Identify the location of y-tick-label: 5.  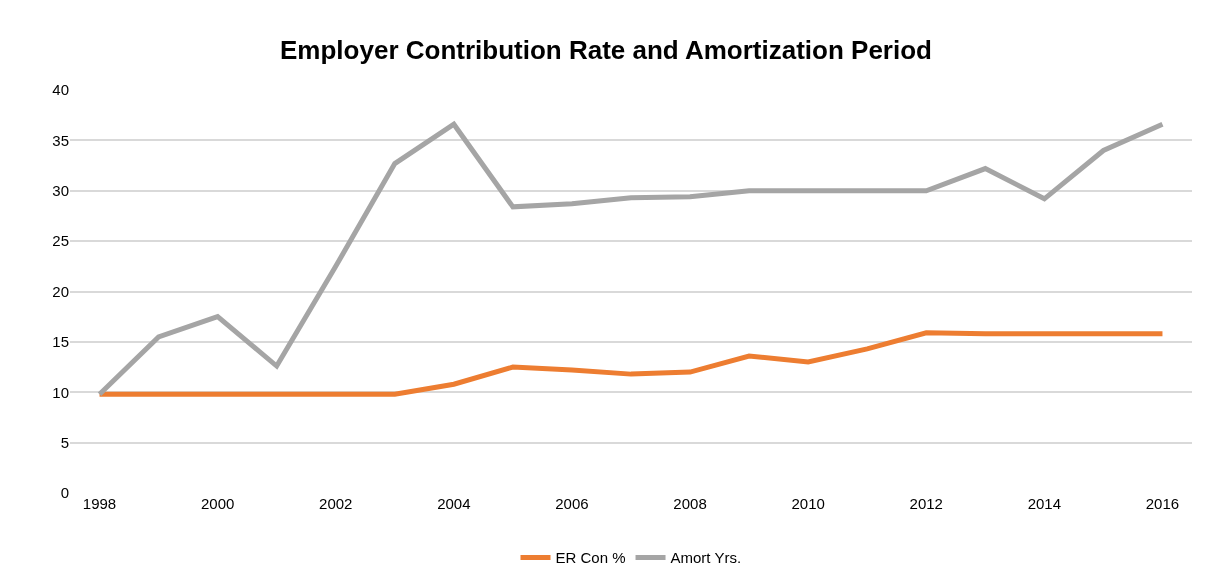
(64, 442).